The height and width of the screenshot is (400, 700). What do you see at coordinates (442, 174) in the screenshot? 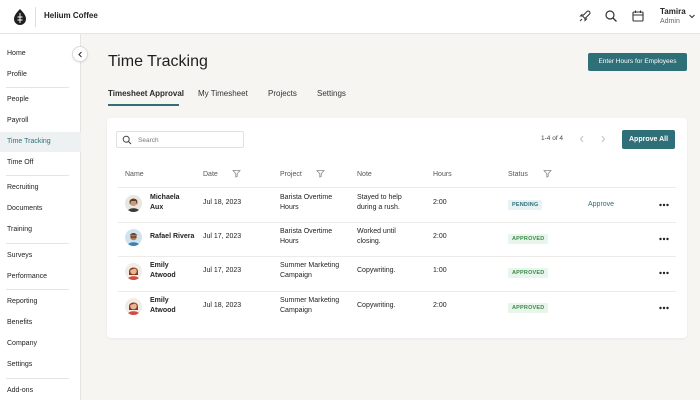
I see `column-header-hours: Hours` at bounding box center [442, 174].